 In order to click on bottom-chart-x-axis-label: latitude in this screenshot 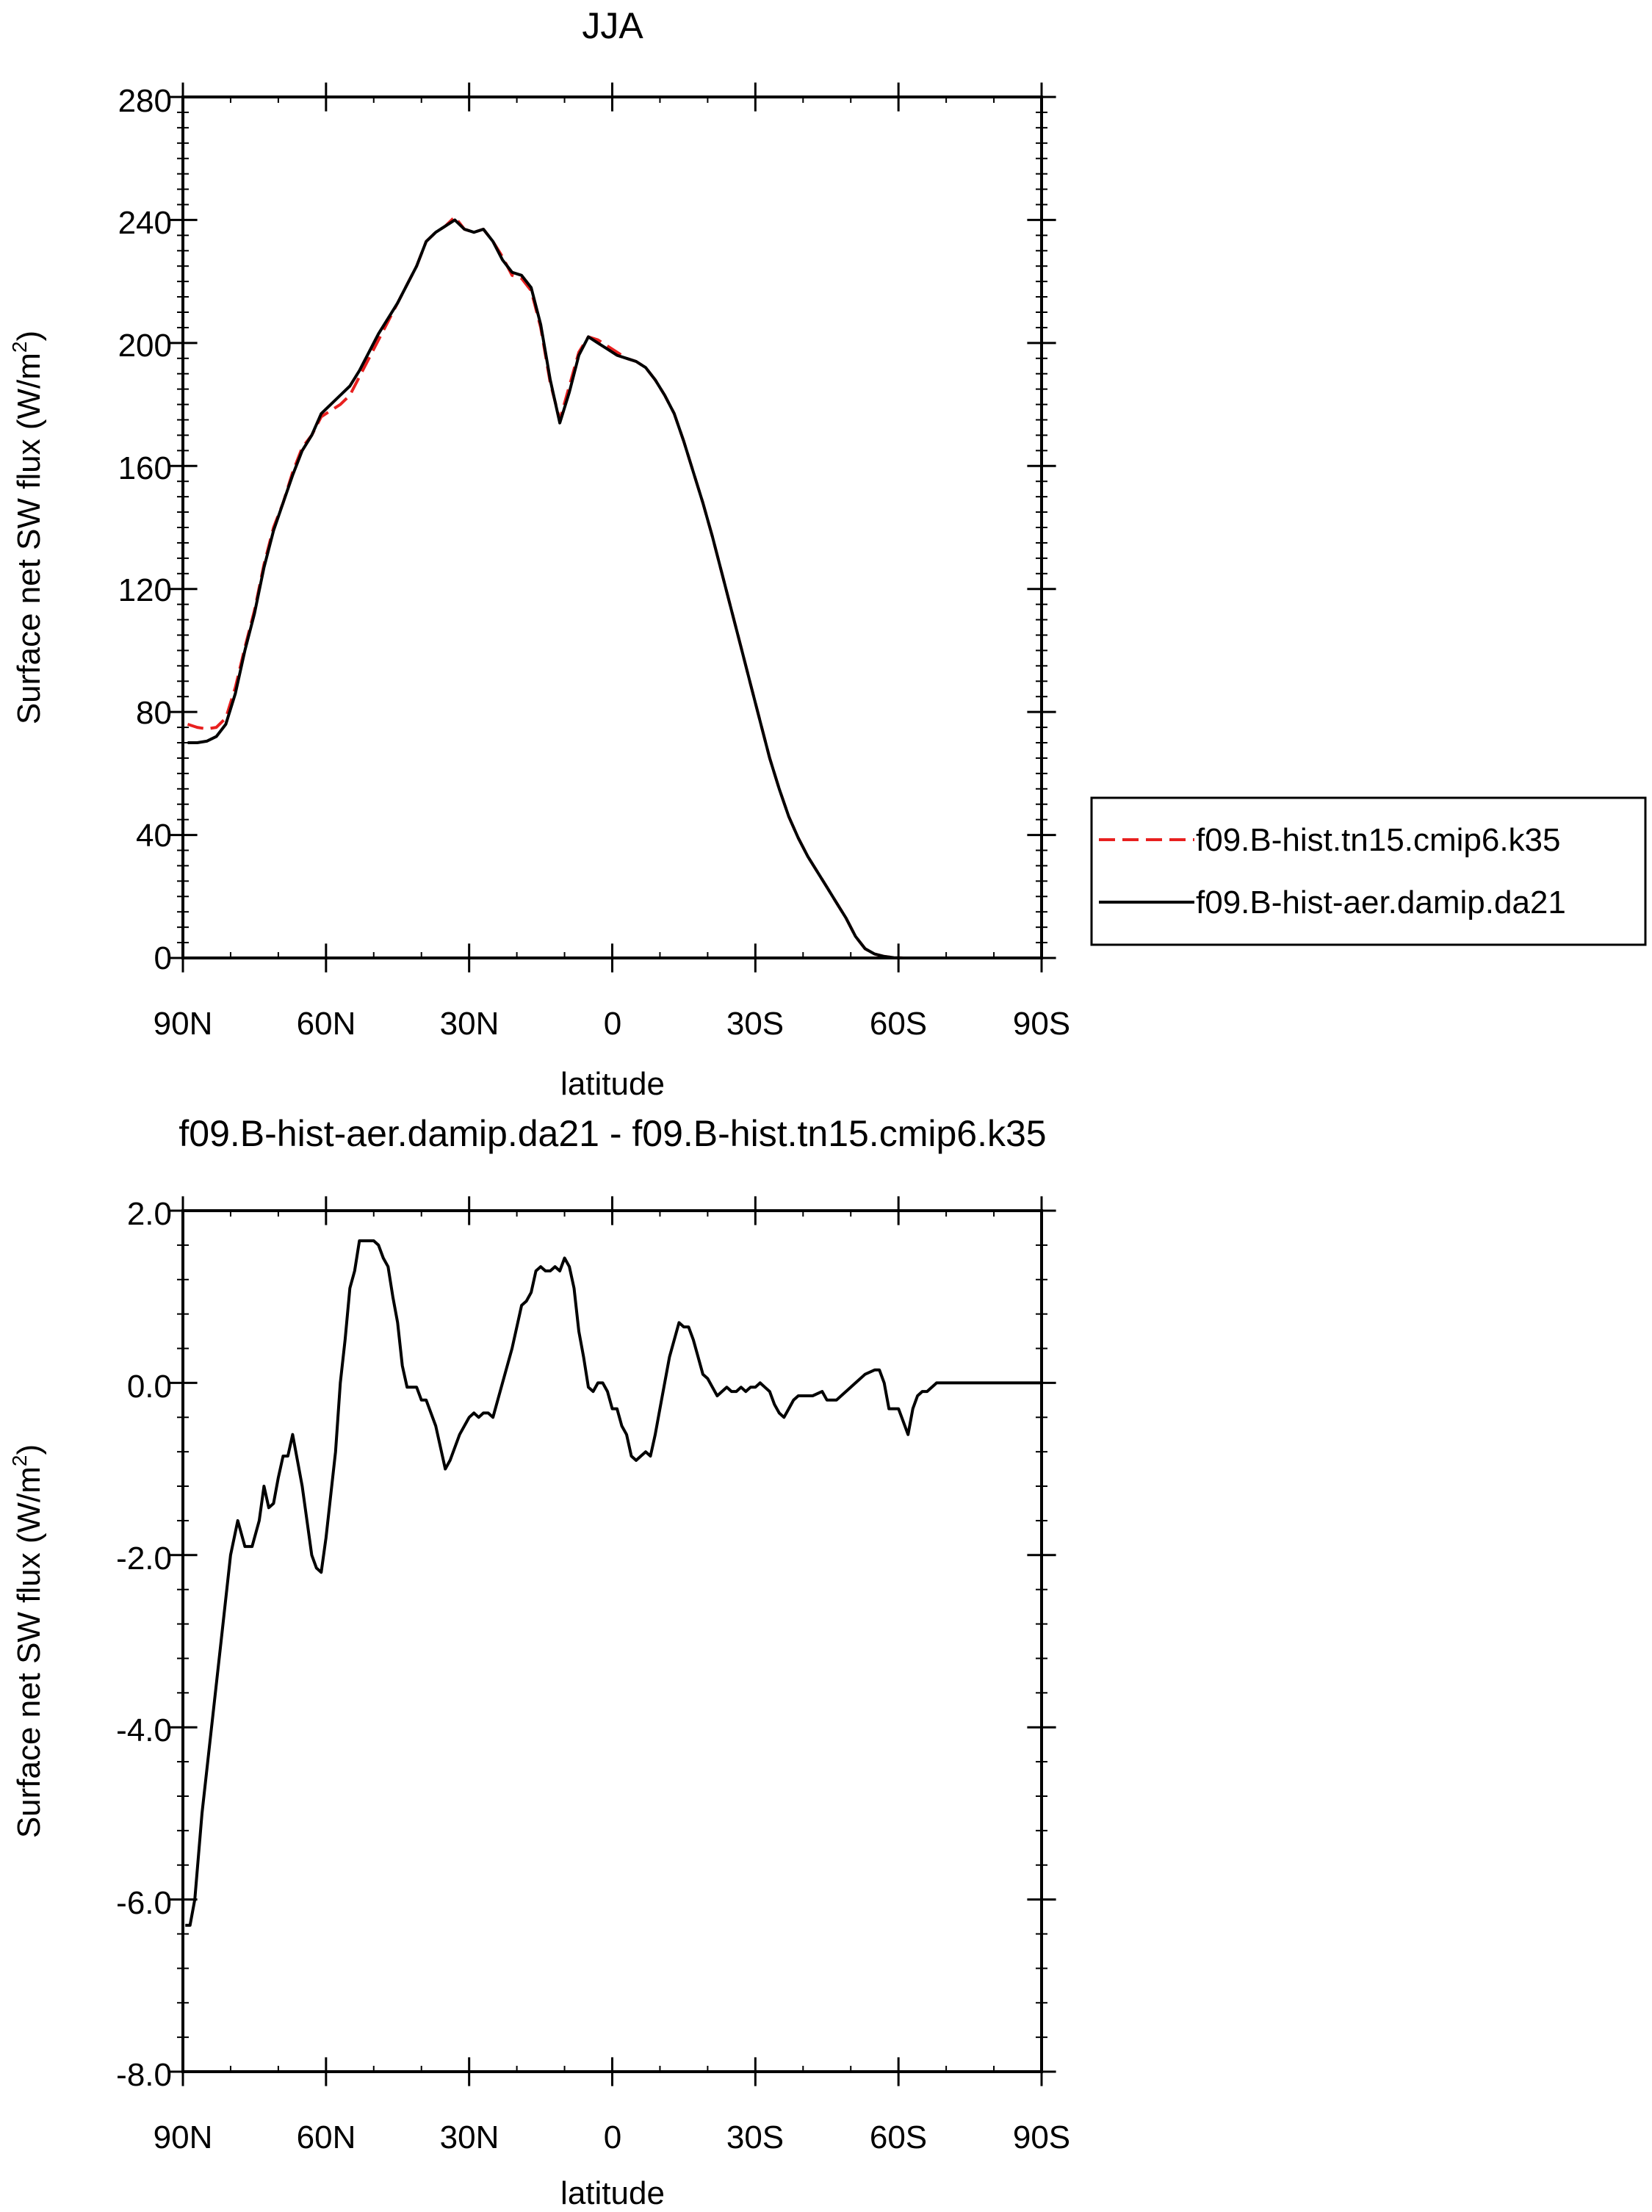, I will do `click(612, 2193)`.